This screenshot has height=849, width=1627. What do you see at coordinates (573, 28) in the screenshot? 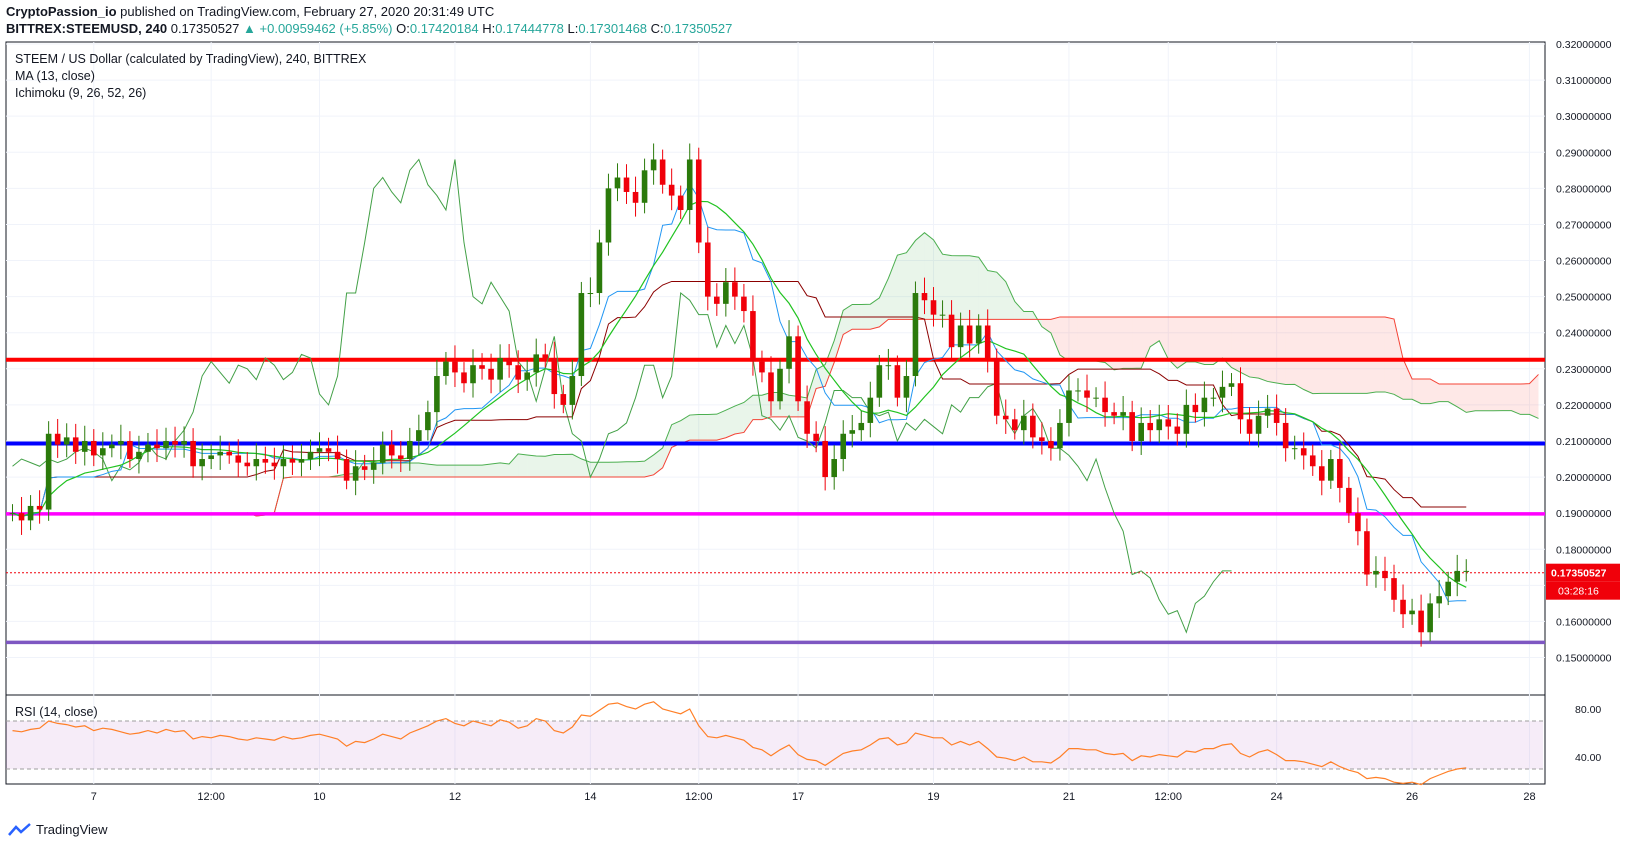
I see `low-label: L:` at bounding box center [573, 28].